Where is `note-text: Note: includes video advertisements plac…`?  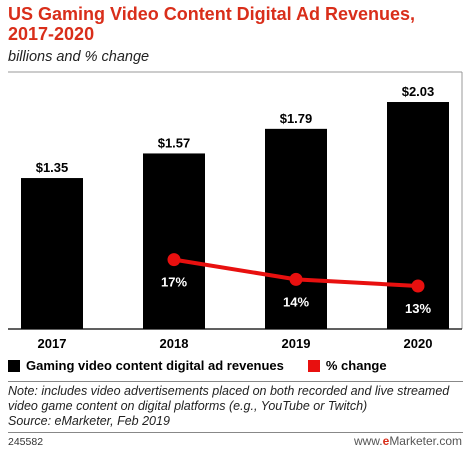 note-text: Note: includes video advertisements plac… is located at coordinates (229, 398).